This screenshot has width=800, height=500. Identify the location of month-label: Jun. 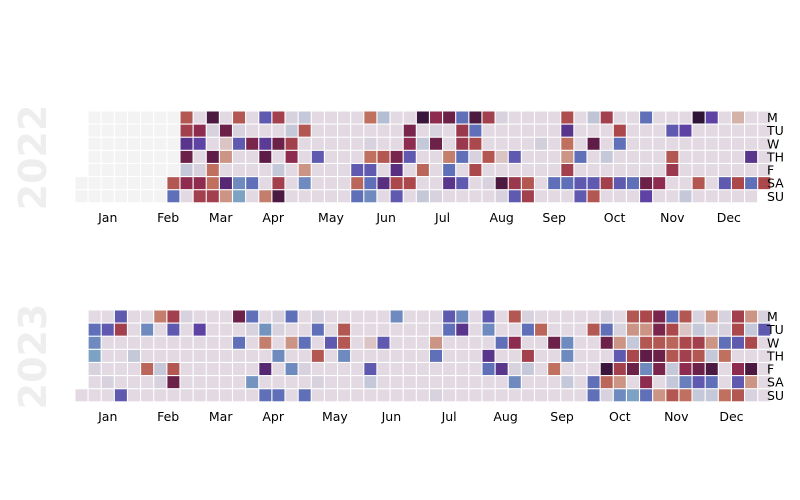
(391, 416).